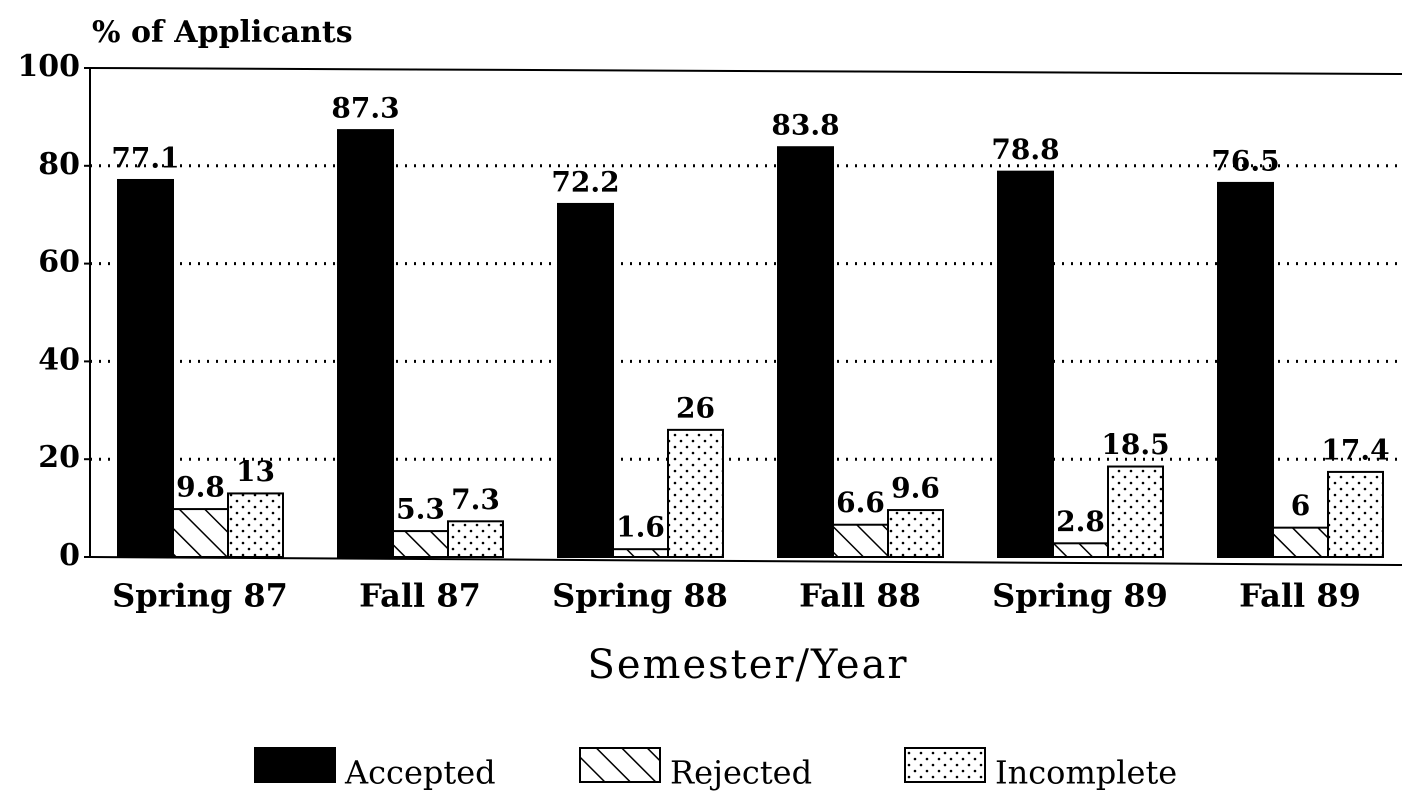 This screenshot has height=799, width=1402. What do you see at coordinates (1080, 596) in the screenshot?
I see `x-tick-label: Spring 89` at bounding box center [1080, 596].